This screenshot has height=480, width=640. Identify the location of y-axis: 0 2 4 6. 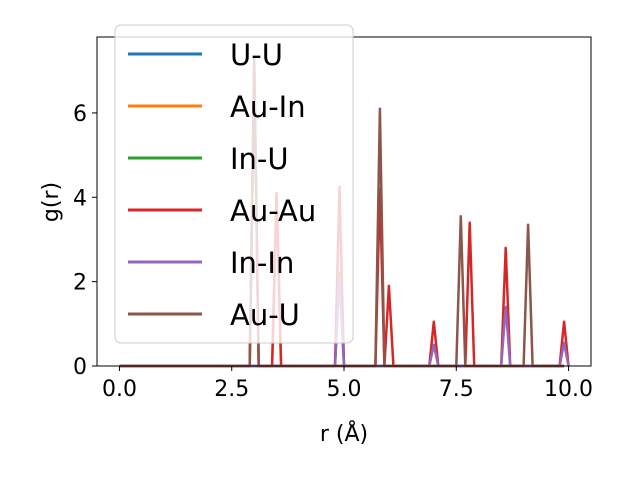
(85, 241).